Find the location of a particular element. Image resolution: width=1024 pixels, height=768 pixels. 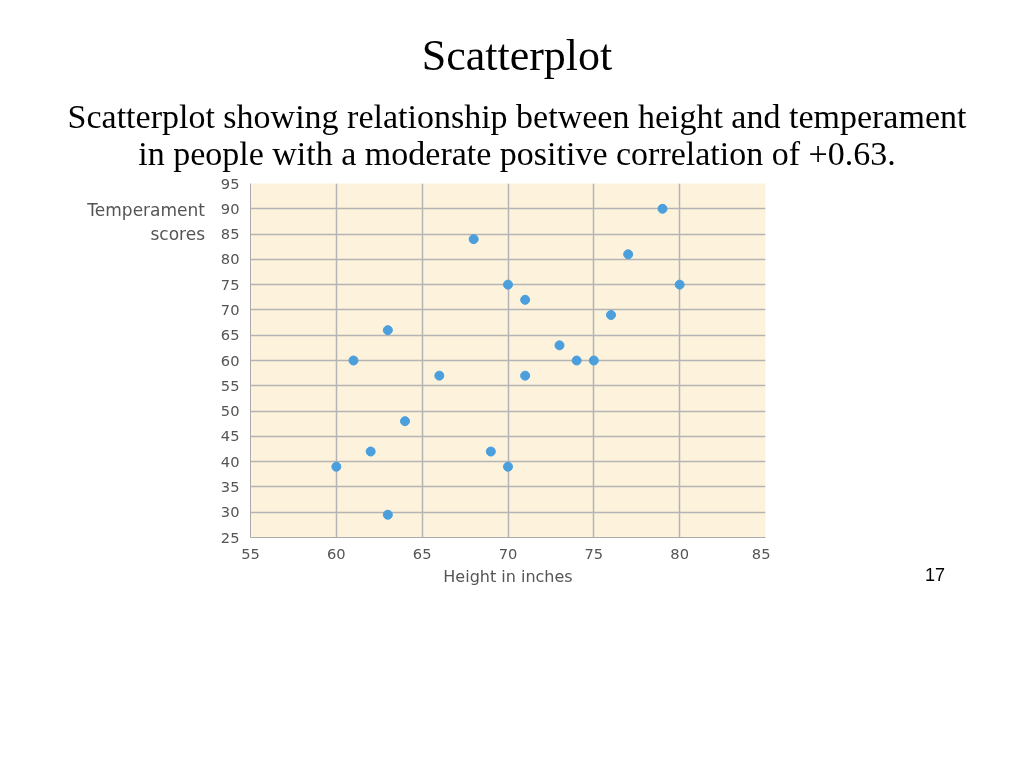

y-tick-label: 70 is located at coordinates (230, 309).